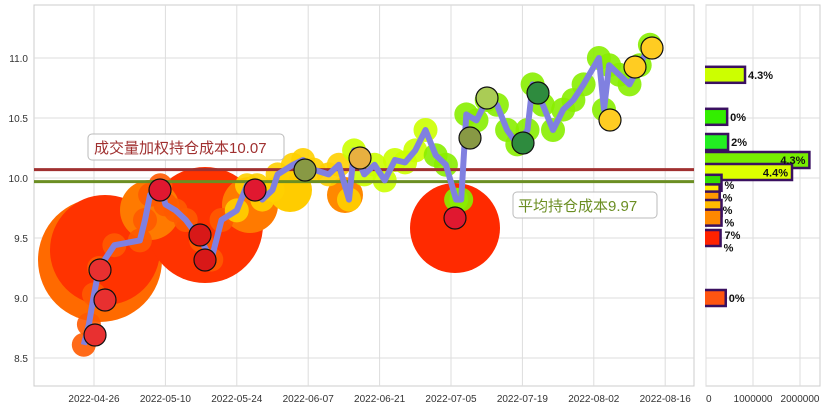  I want to click on x-tick-label: 2022-06-07, so click(309, 399).